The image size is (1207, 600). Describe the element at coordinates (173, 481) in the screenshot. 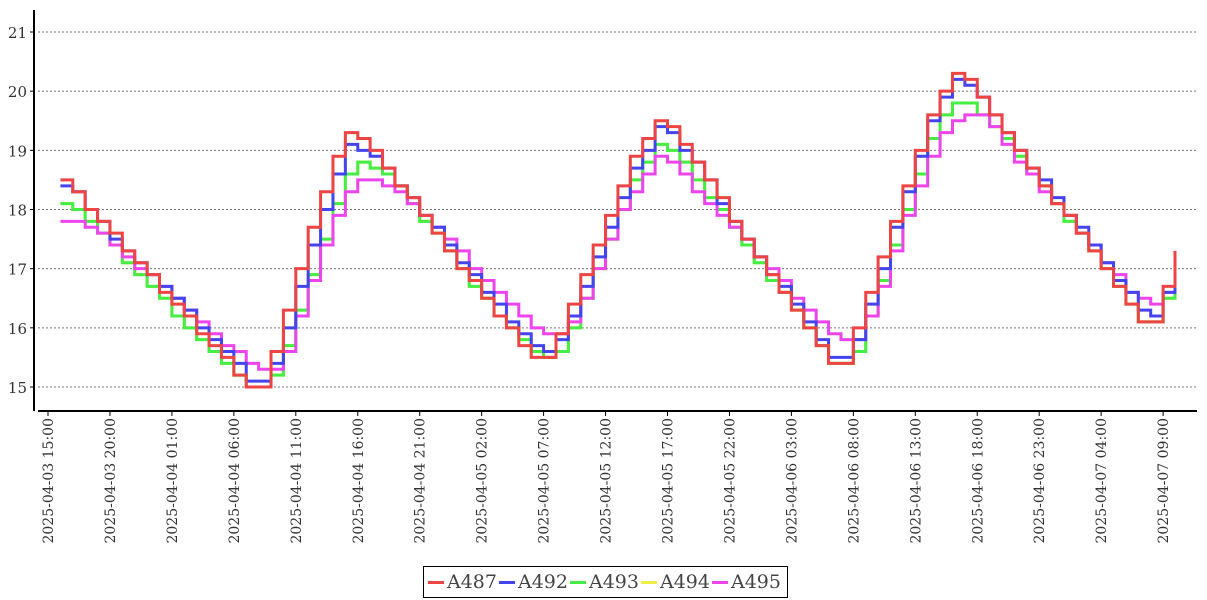

I see `x-tick-label: 2025-04-04 01:00` at that location.